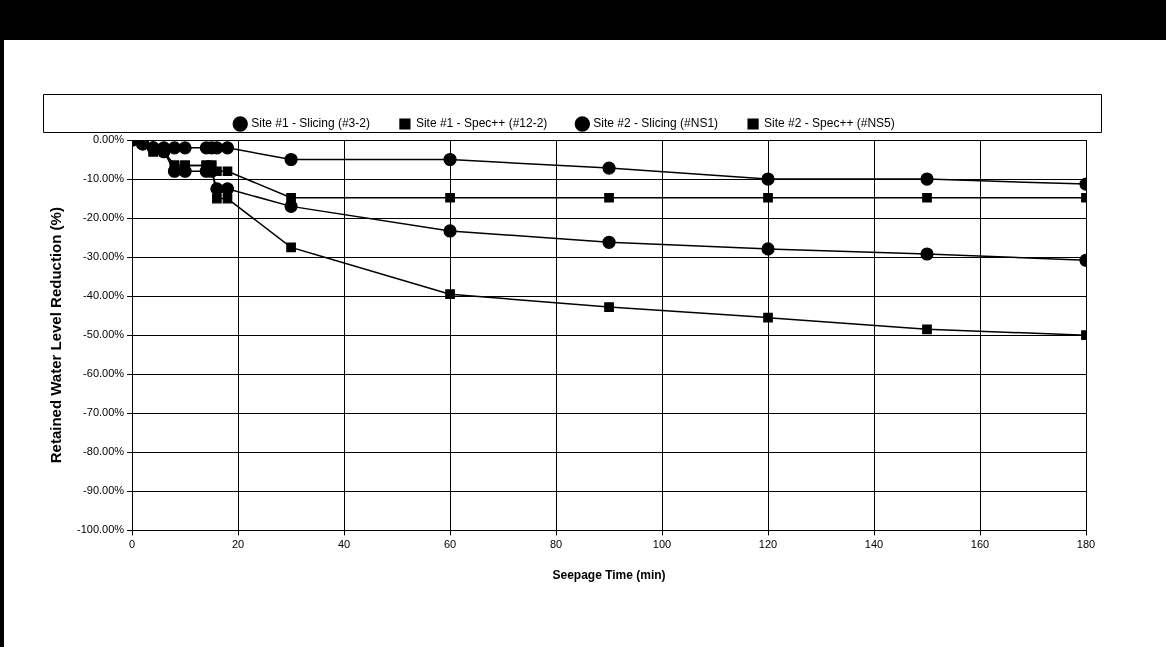  I want to click on y-tick-label: -100.00%, so click(100, 529).